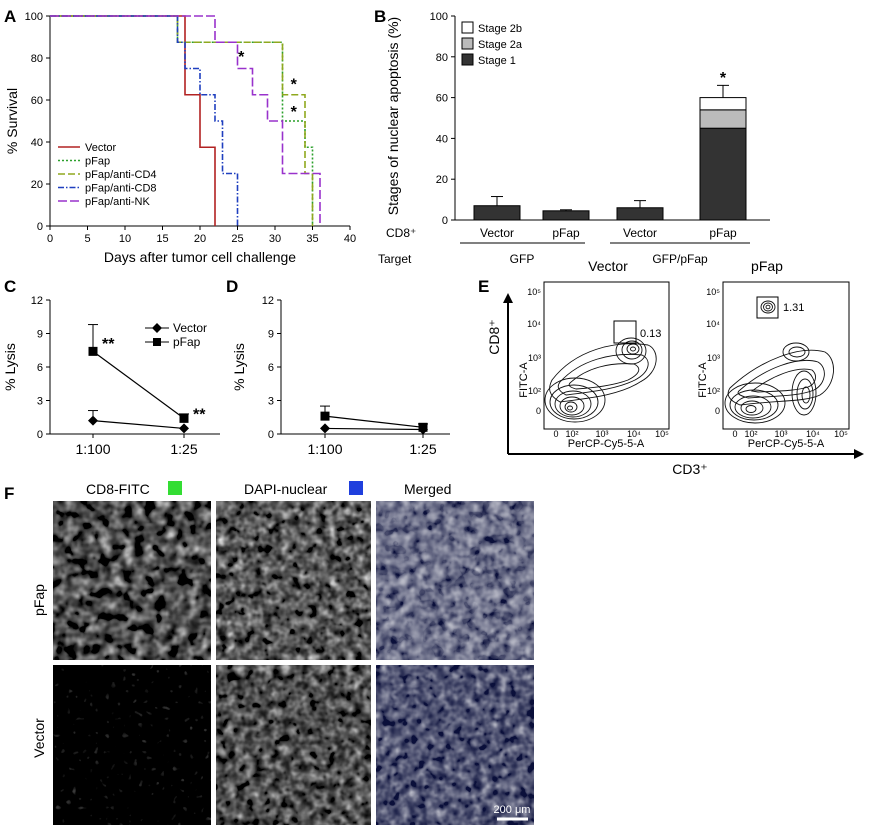  What do you see at coordinates (662, 434) in the screenshot?
I see `e0-xtick-4: 10⁵` at bounding box center [662, 434].